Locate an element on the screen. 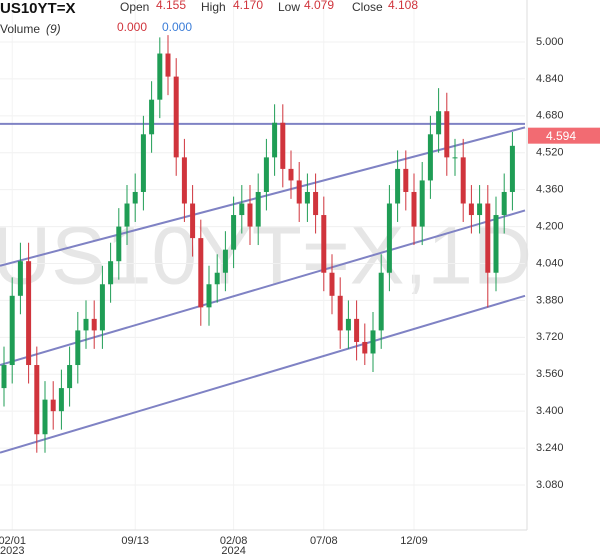 Image resolution: width=600 pixels, height=558 pixels. legend-value: 4.108 is located at coordinates (403, 6).